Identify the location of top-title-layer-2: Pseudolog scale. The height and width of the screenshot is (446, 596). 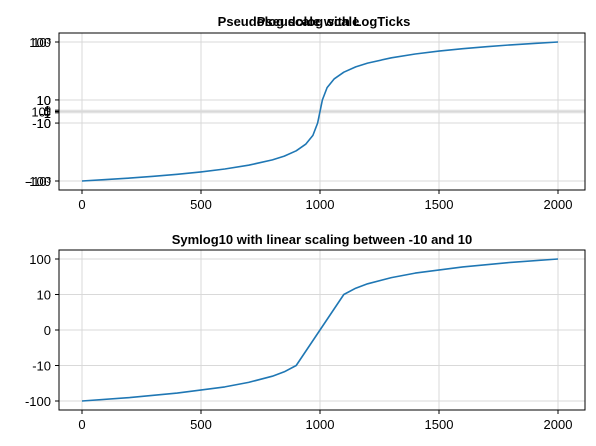
(308, 21).